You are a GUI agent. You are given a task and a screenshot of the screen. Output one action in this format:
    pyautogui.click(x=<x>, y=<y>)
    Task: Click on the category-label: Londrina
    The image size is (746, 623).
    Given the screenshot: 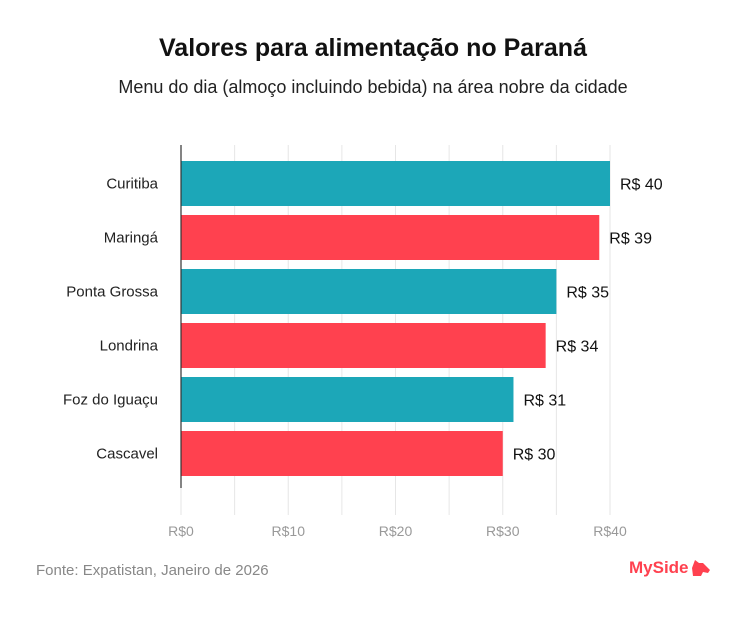 What is the action you would take?
    pyautogui.click(x=129, y=346)
    